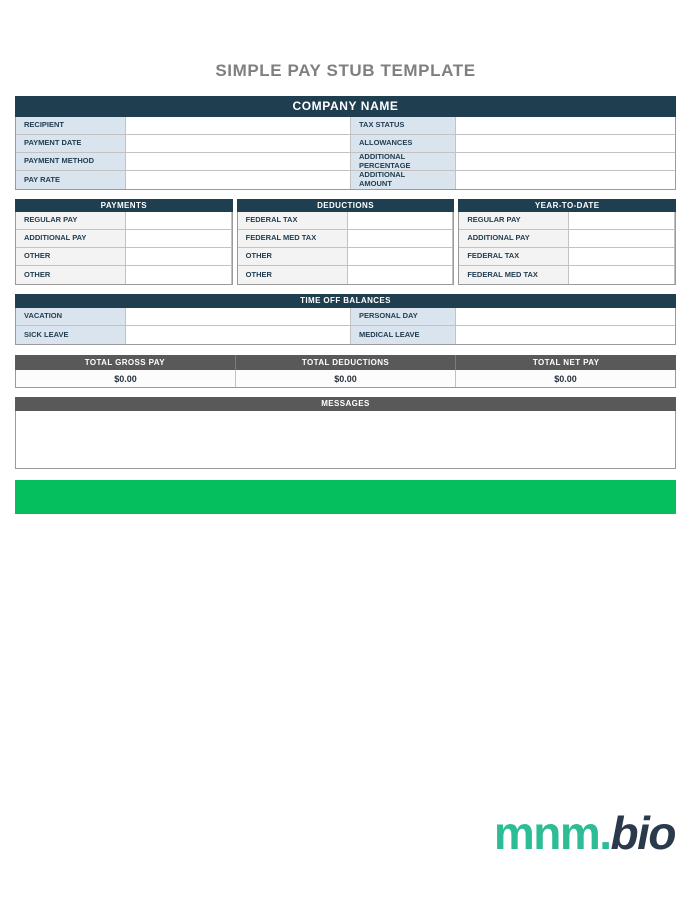  Describe the element at coordinates (622, 275) in the screenshot. I see `ytd-federal-med-tax-field` at that location.